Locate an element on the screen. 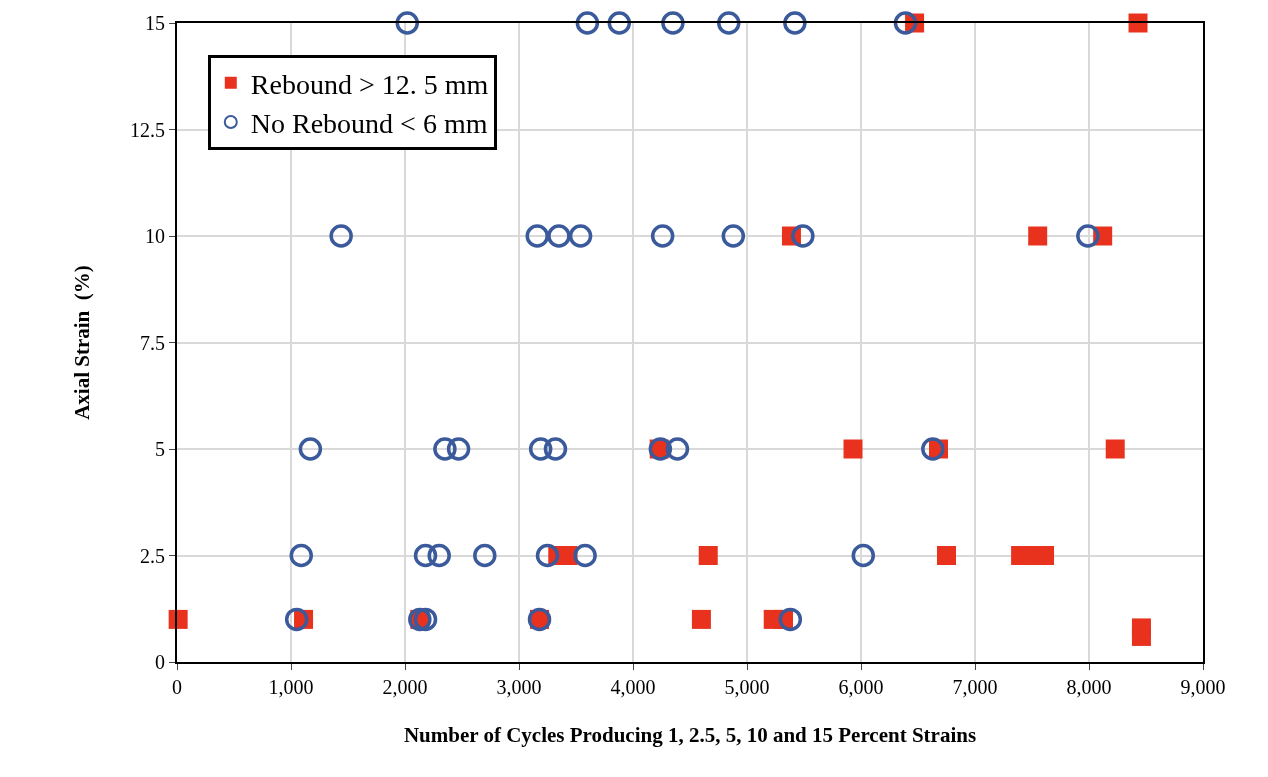 The width and height of the screenshot is (1268, 777). x-axis-title: Number of Cycles Producing 1, 2.5, 5, 10 and 15 Percent Strains is located at coordinates (690, 734).